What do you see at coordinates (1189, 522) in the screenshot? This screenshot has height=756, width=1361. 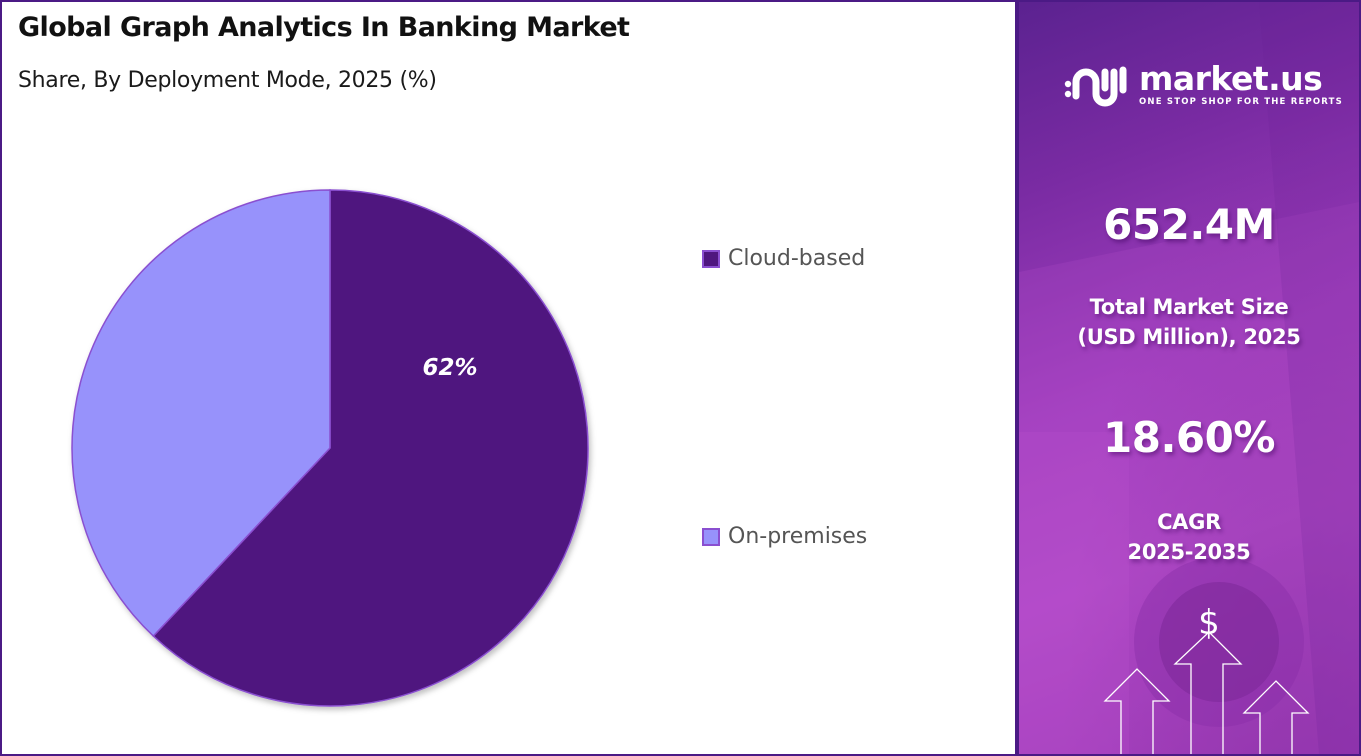 I see `cagr-label-line1: CAGR` at bounding box center [1189, 522].